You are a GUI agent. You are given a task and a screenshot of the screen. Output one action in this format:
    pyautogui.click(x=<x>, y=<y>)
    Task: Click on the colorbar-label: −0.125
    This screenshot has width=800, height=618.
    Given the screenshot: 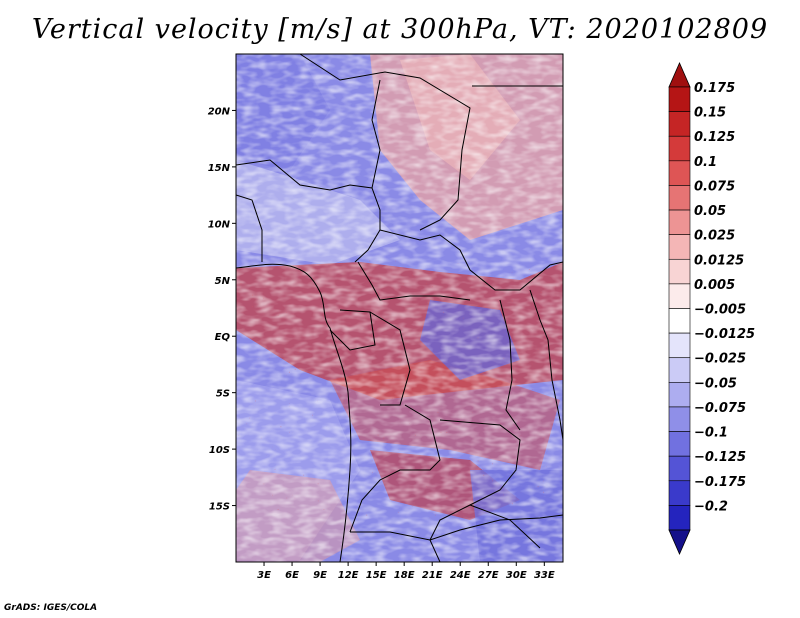 What is the action you would take?
    pyautogui.click(x=720, y=457)
    